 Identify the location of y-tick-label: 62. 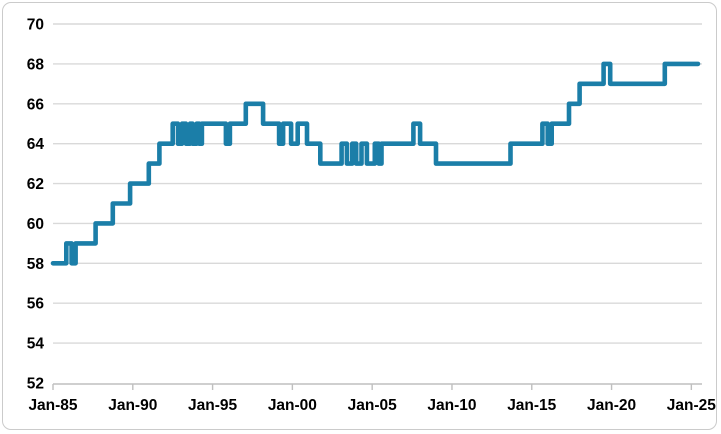
(35, 184).